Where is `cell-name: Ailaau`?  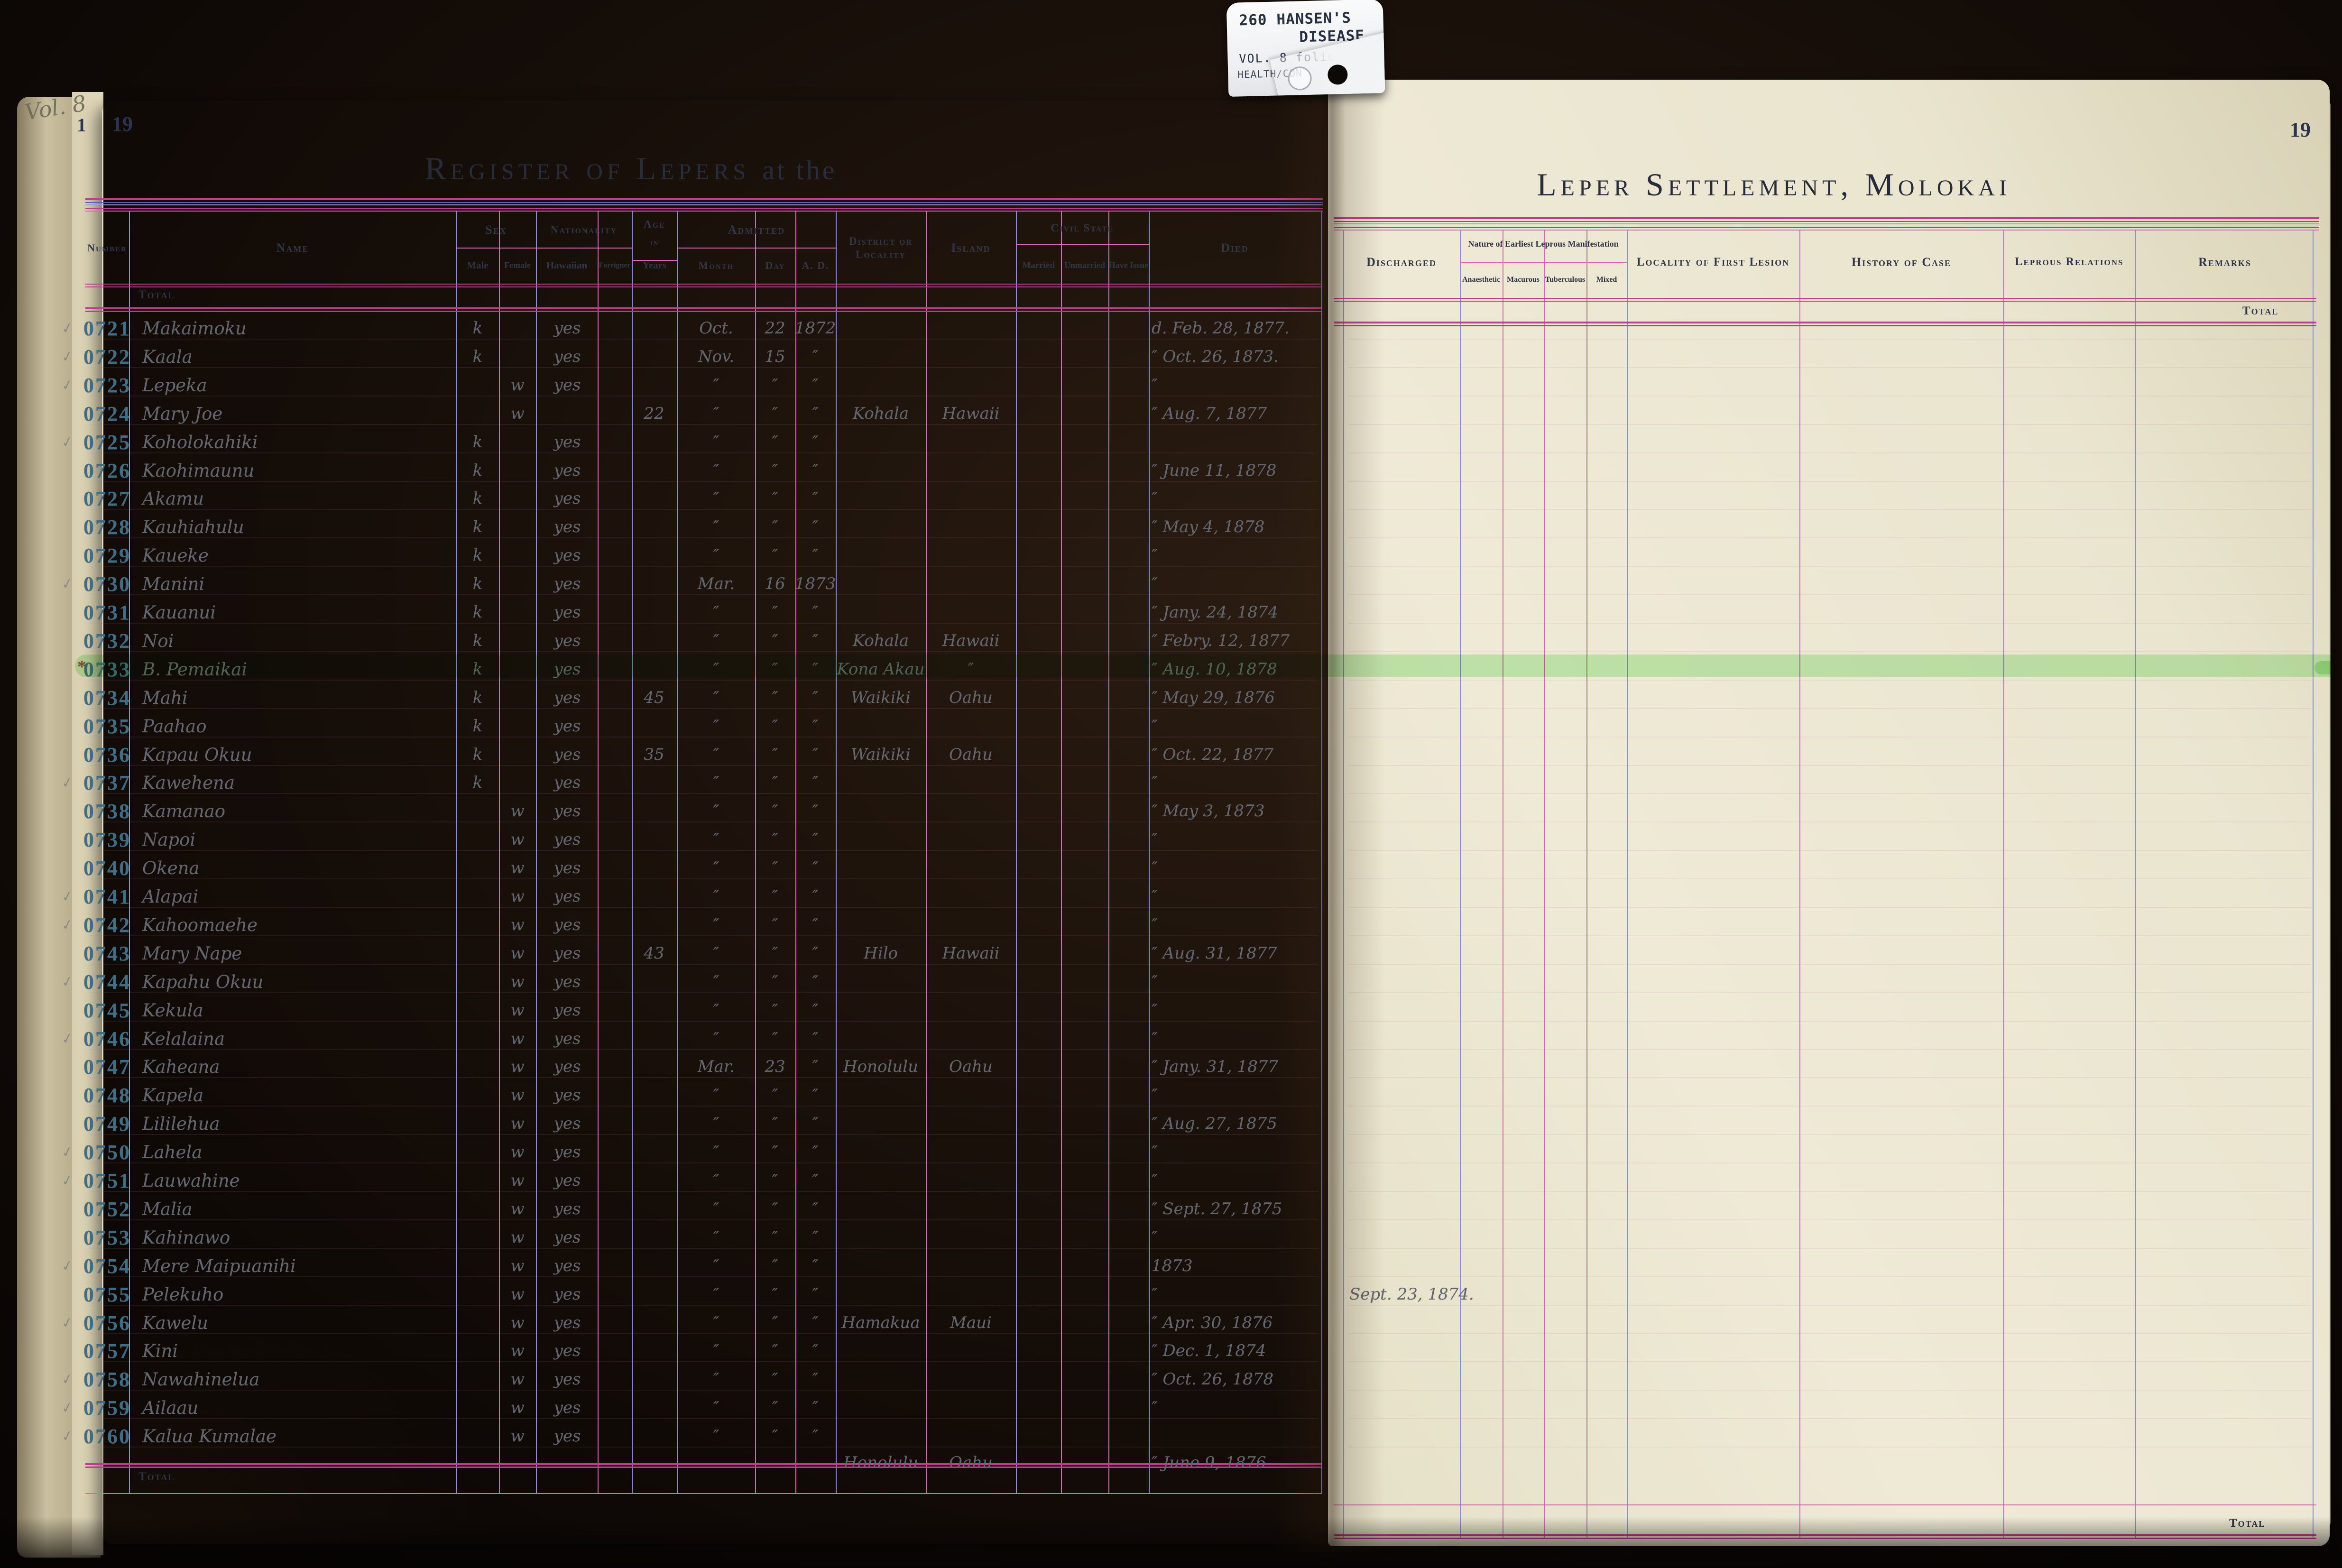
cell-name: Ailaau is located at coordinates (170, 1408).